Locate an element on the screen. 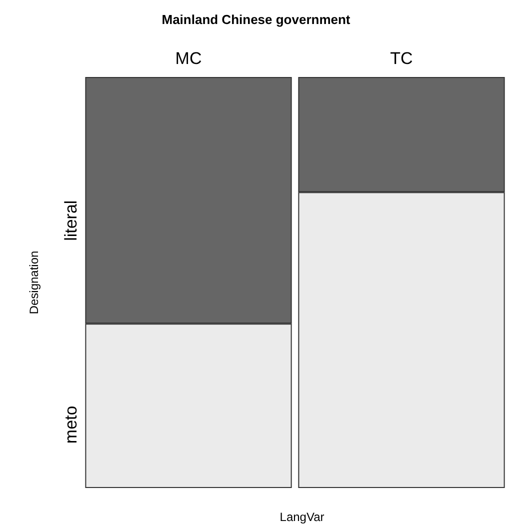 The image size is (512, 529). text: literal is located at coordinates (71, 220).